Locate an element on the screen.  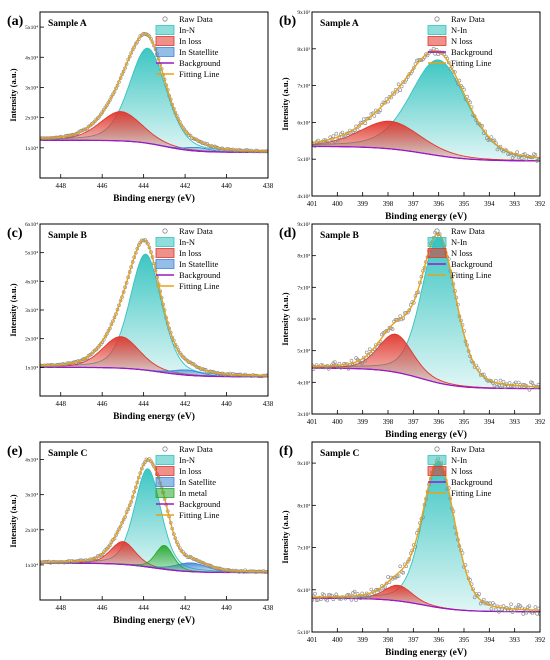
y-tick-label: 7x10³ is located at coordinates (303, 549).